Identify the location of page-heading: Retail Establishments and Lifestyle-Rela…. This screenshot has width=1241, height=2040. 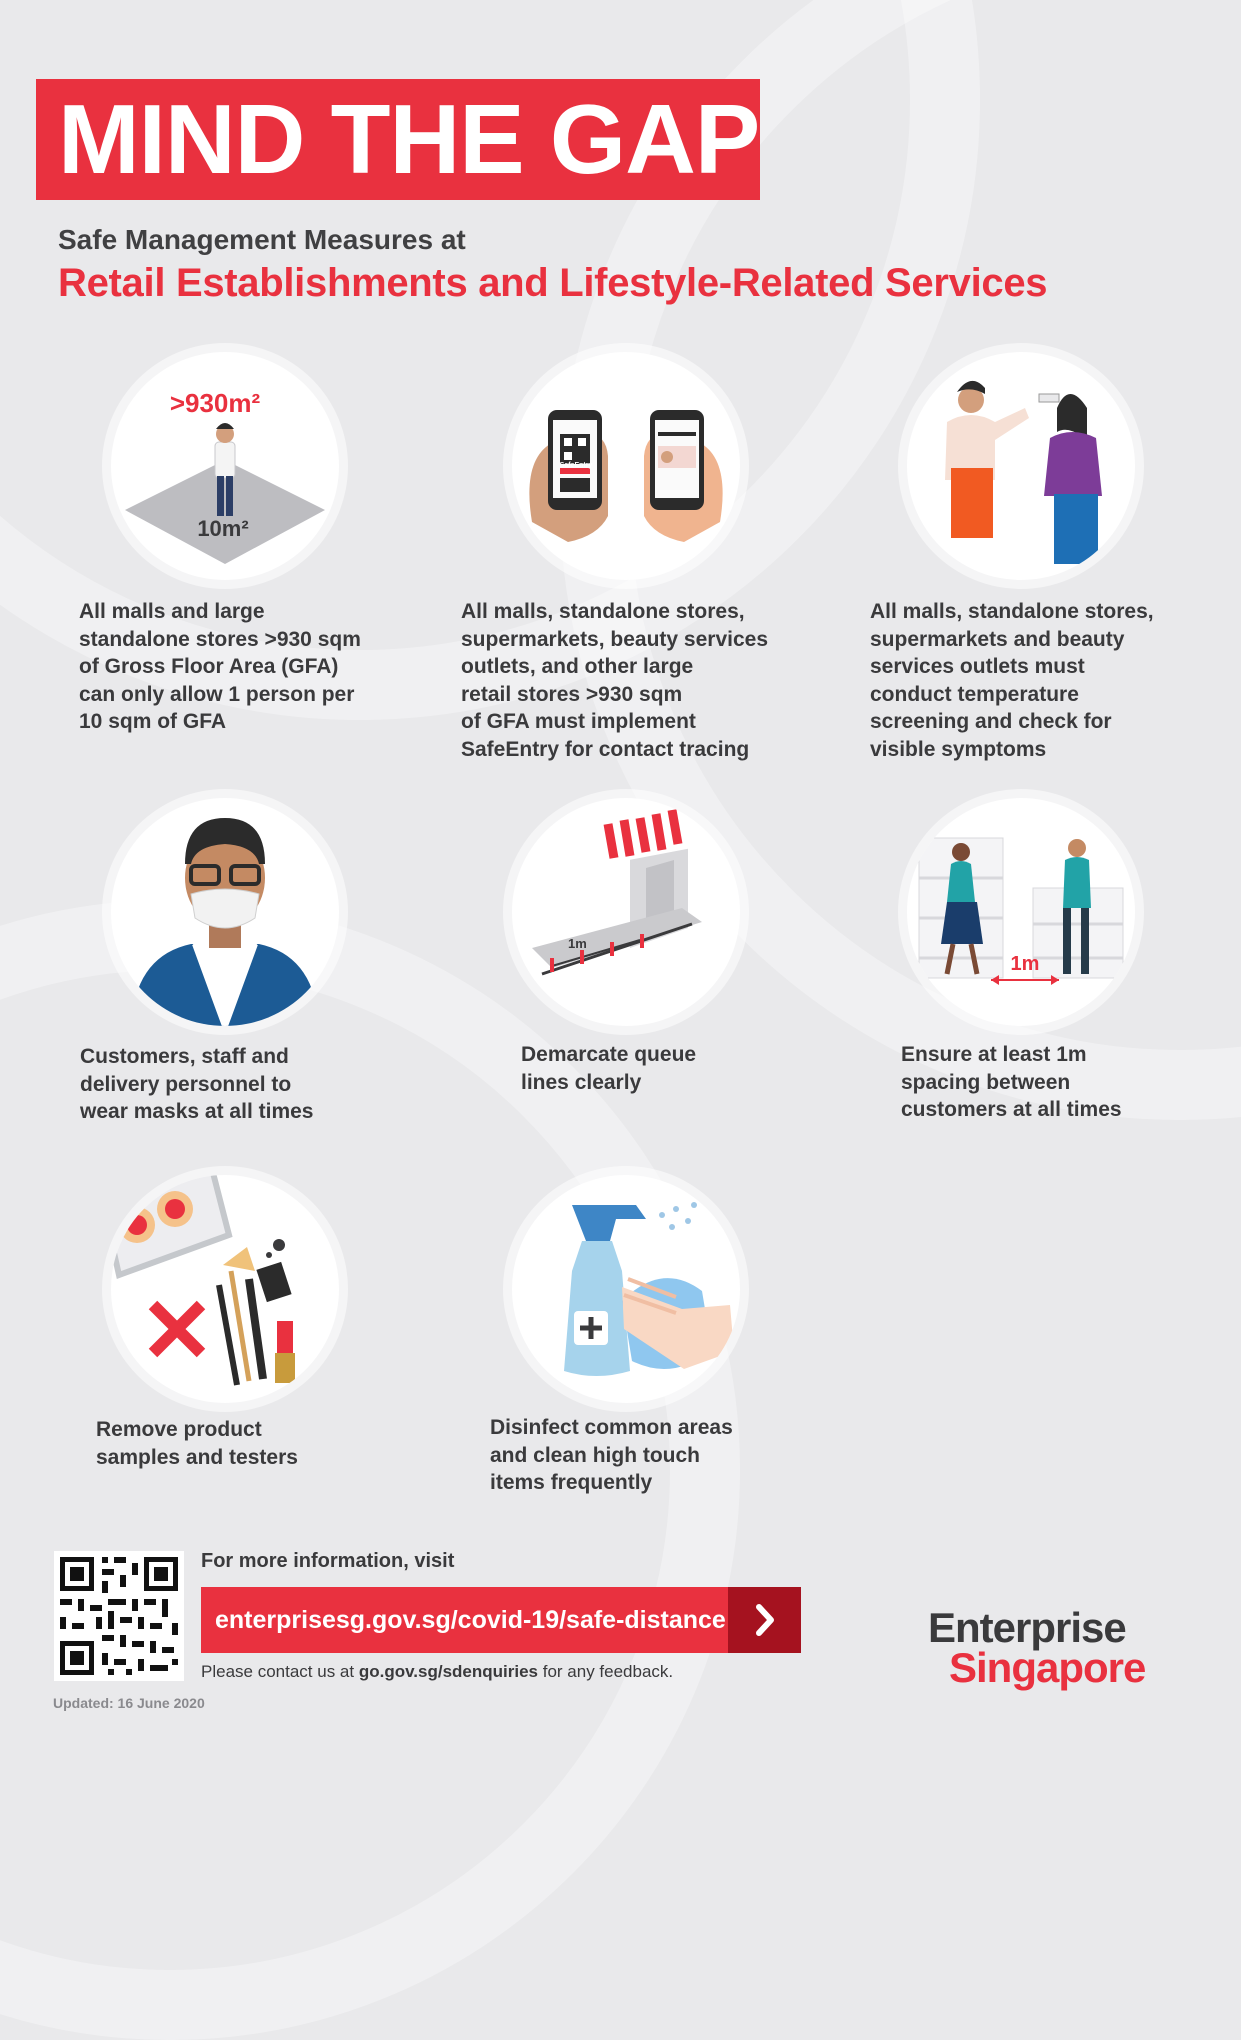
(553, 283).